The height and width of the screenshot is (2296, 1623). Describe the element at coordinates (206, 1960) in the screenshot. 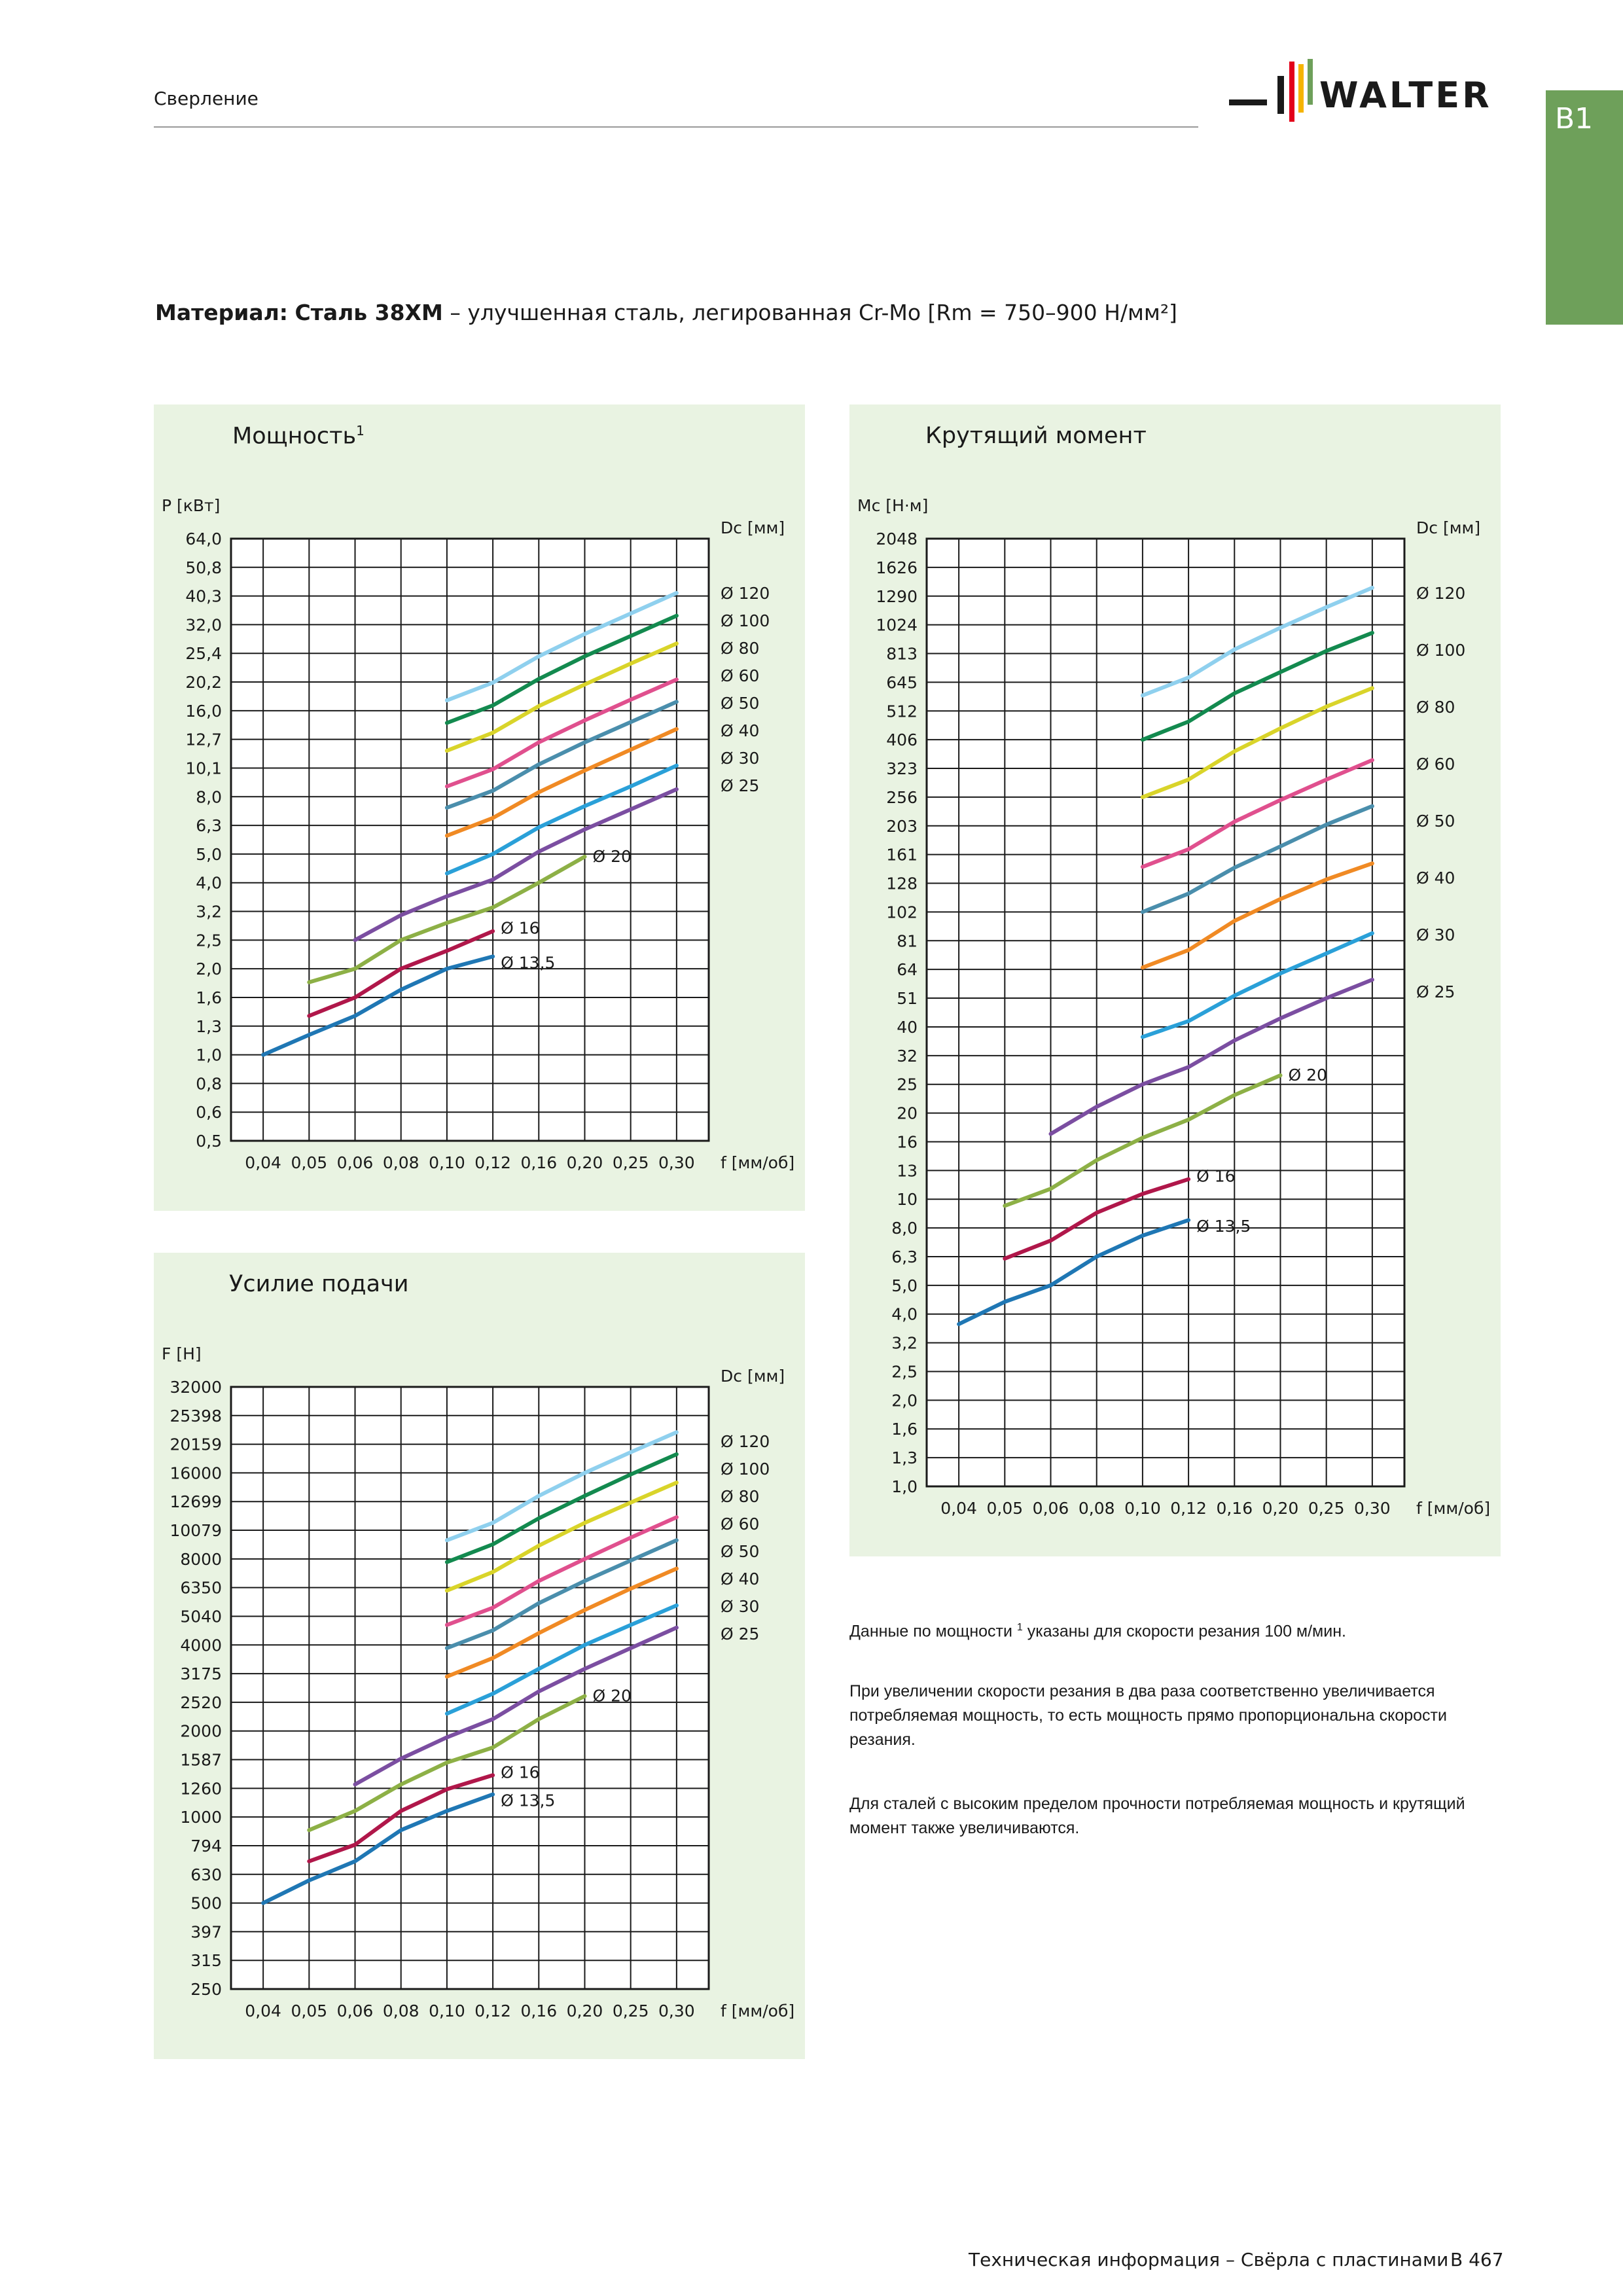

I see `feed-y-tick-label: 315` at that location.